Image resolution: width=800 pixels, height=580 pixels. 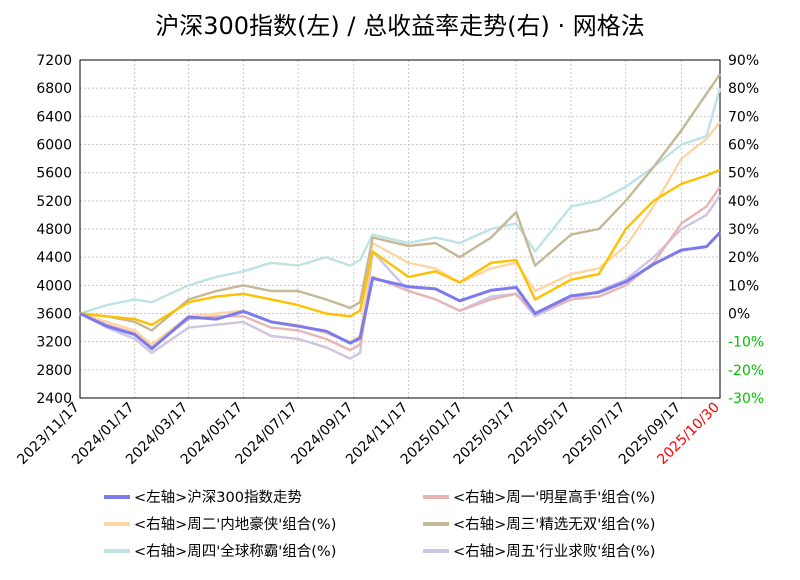 I want to click on left-tick-label: 5600, so click(x=54, y=174).